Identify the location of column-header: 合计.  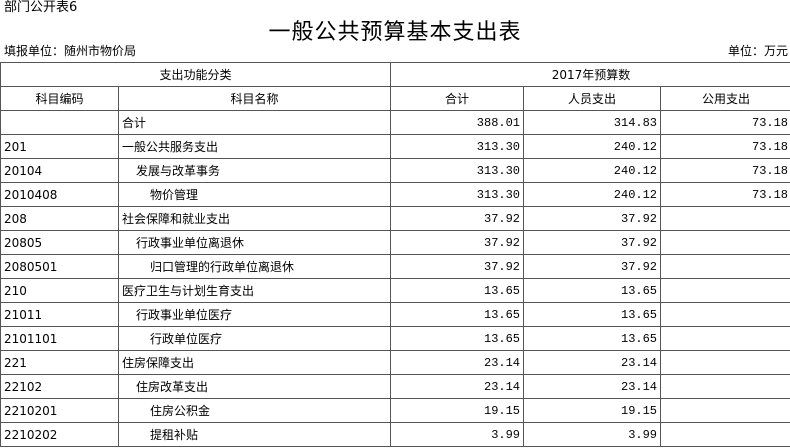
(457, 98).